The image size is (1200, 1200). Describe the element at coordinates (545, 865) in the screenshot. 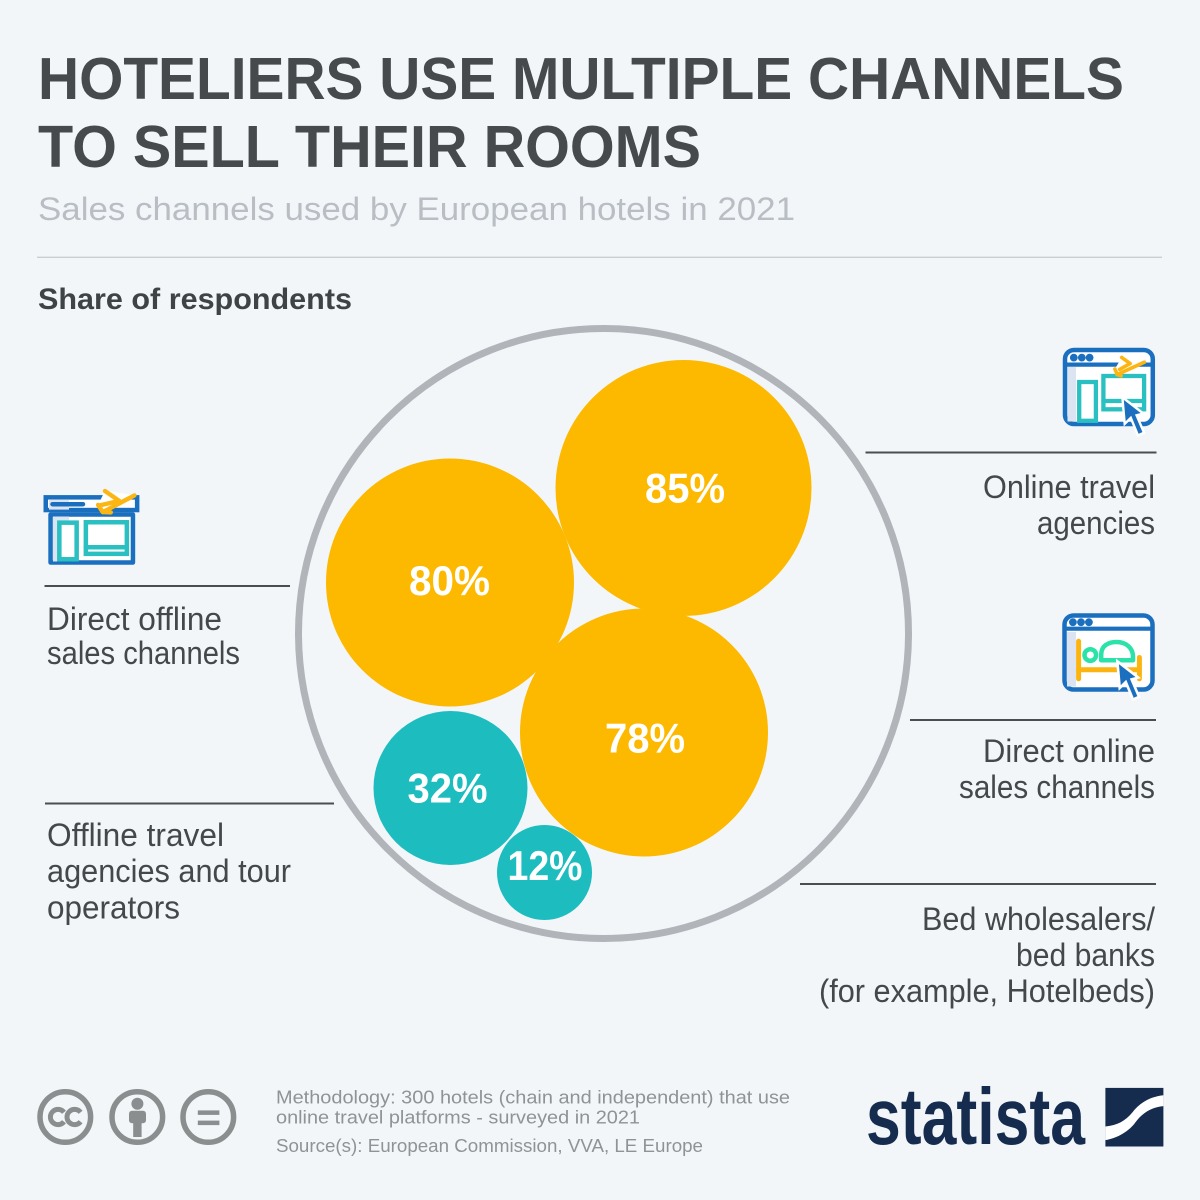

I see `svg-text: 12%` at that location.